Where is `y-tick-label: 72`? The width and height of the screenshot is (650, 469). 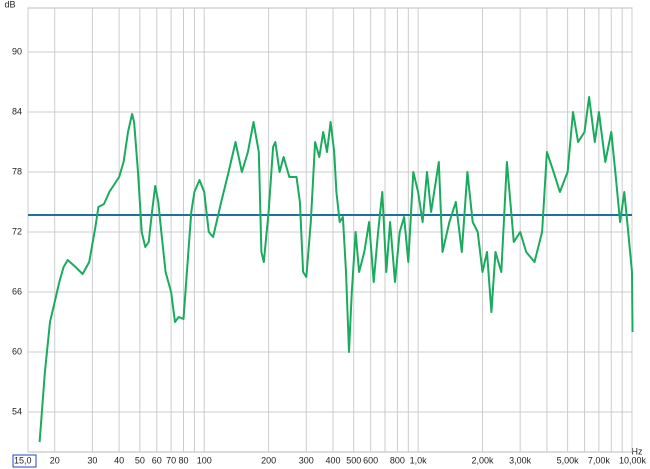 y-tick-label: 72 is located at coordinates (17, 231).